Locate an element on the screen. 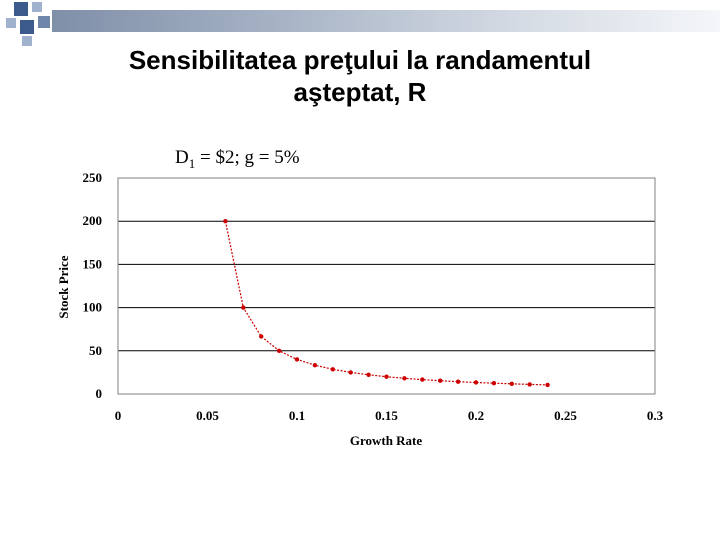 This screenshot has width=720, height=540. x-tick-label: 0.3 is located at coordinates (655, 415).